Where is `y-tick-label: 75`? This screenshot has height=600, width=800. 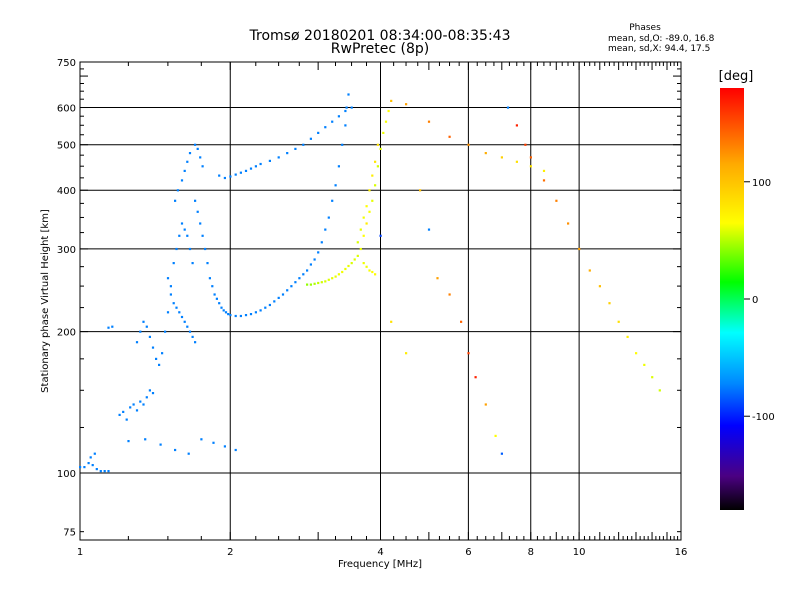 y-tick-label: 75 is located at coordinates (69, 533).